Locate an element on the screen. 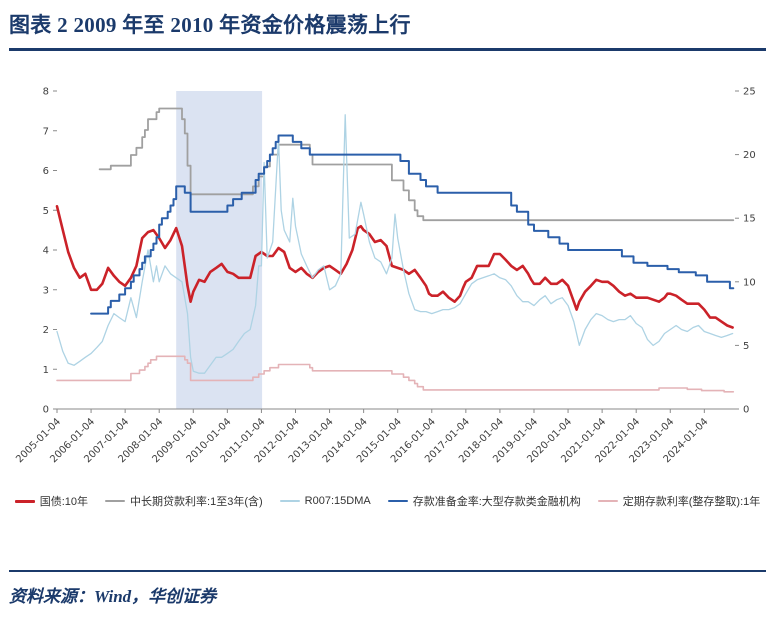 The width and height of the screenshot is (775, 619). legend-item: 国债:10年 is located at coordinates (51, 501).